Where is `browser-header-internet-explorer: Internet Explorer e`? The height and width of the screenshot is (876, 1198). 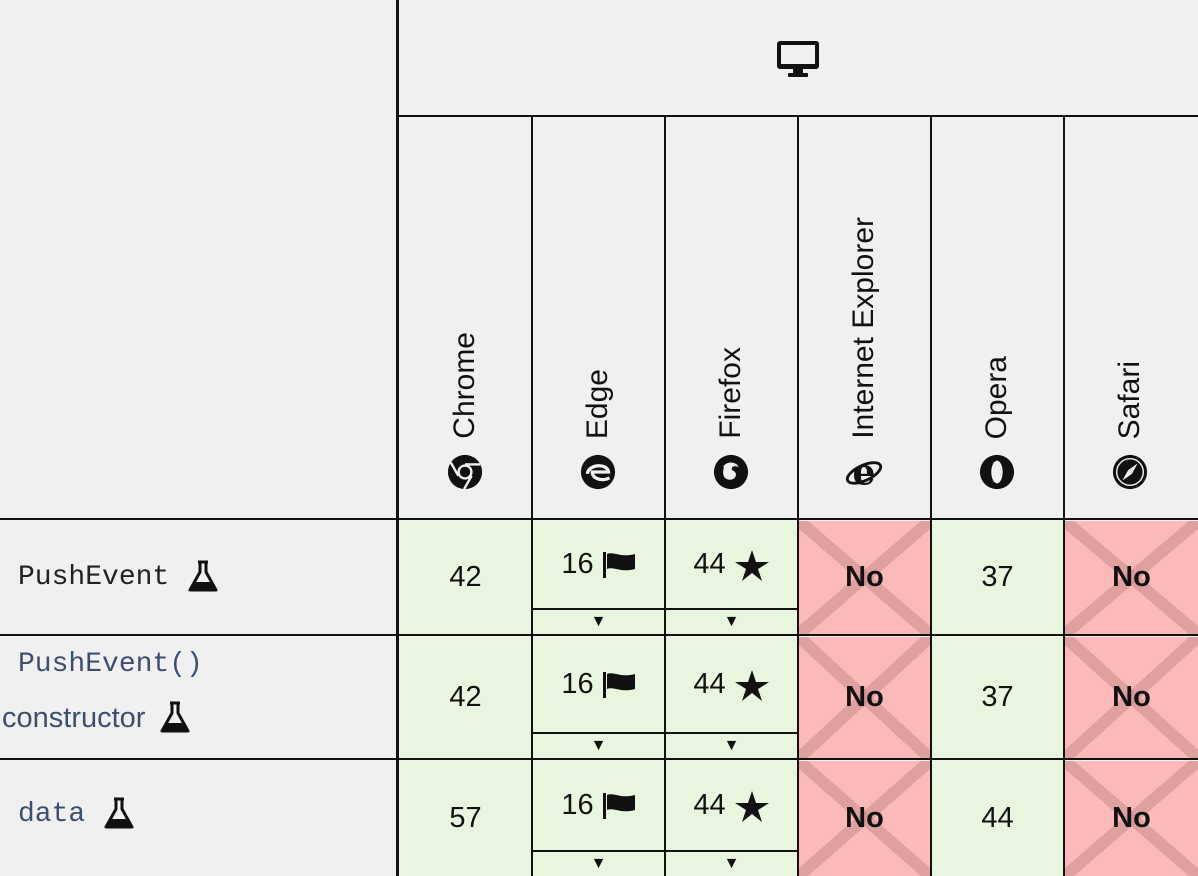
browser-header-internet-explorer: Internet Explorer e is located at coordinates (863, 318).